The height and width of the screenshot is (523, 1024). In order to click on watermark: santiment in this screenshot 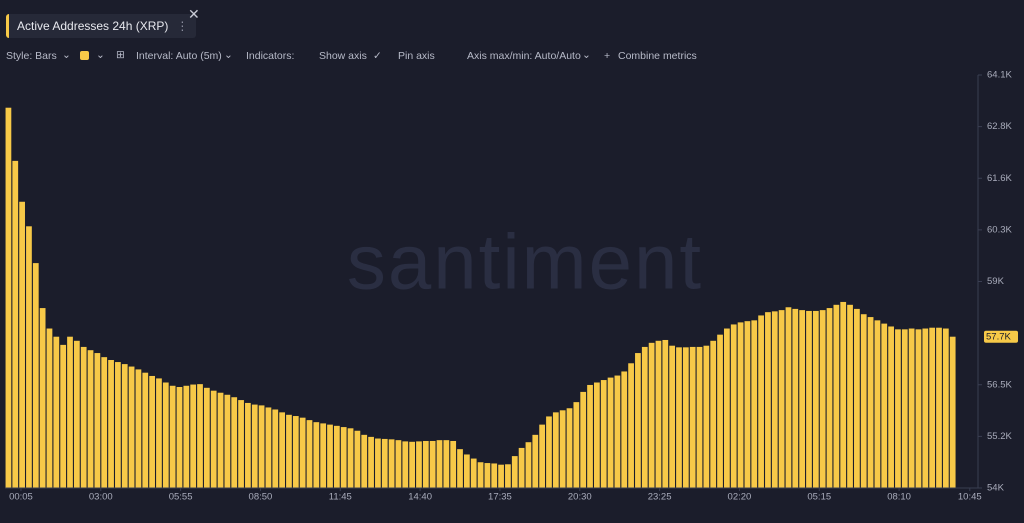, I will do `click(525, 262)`.